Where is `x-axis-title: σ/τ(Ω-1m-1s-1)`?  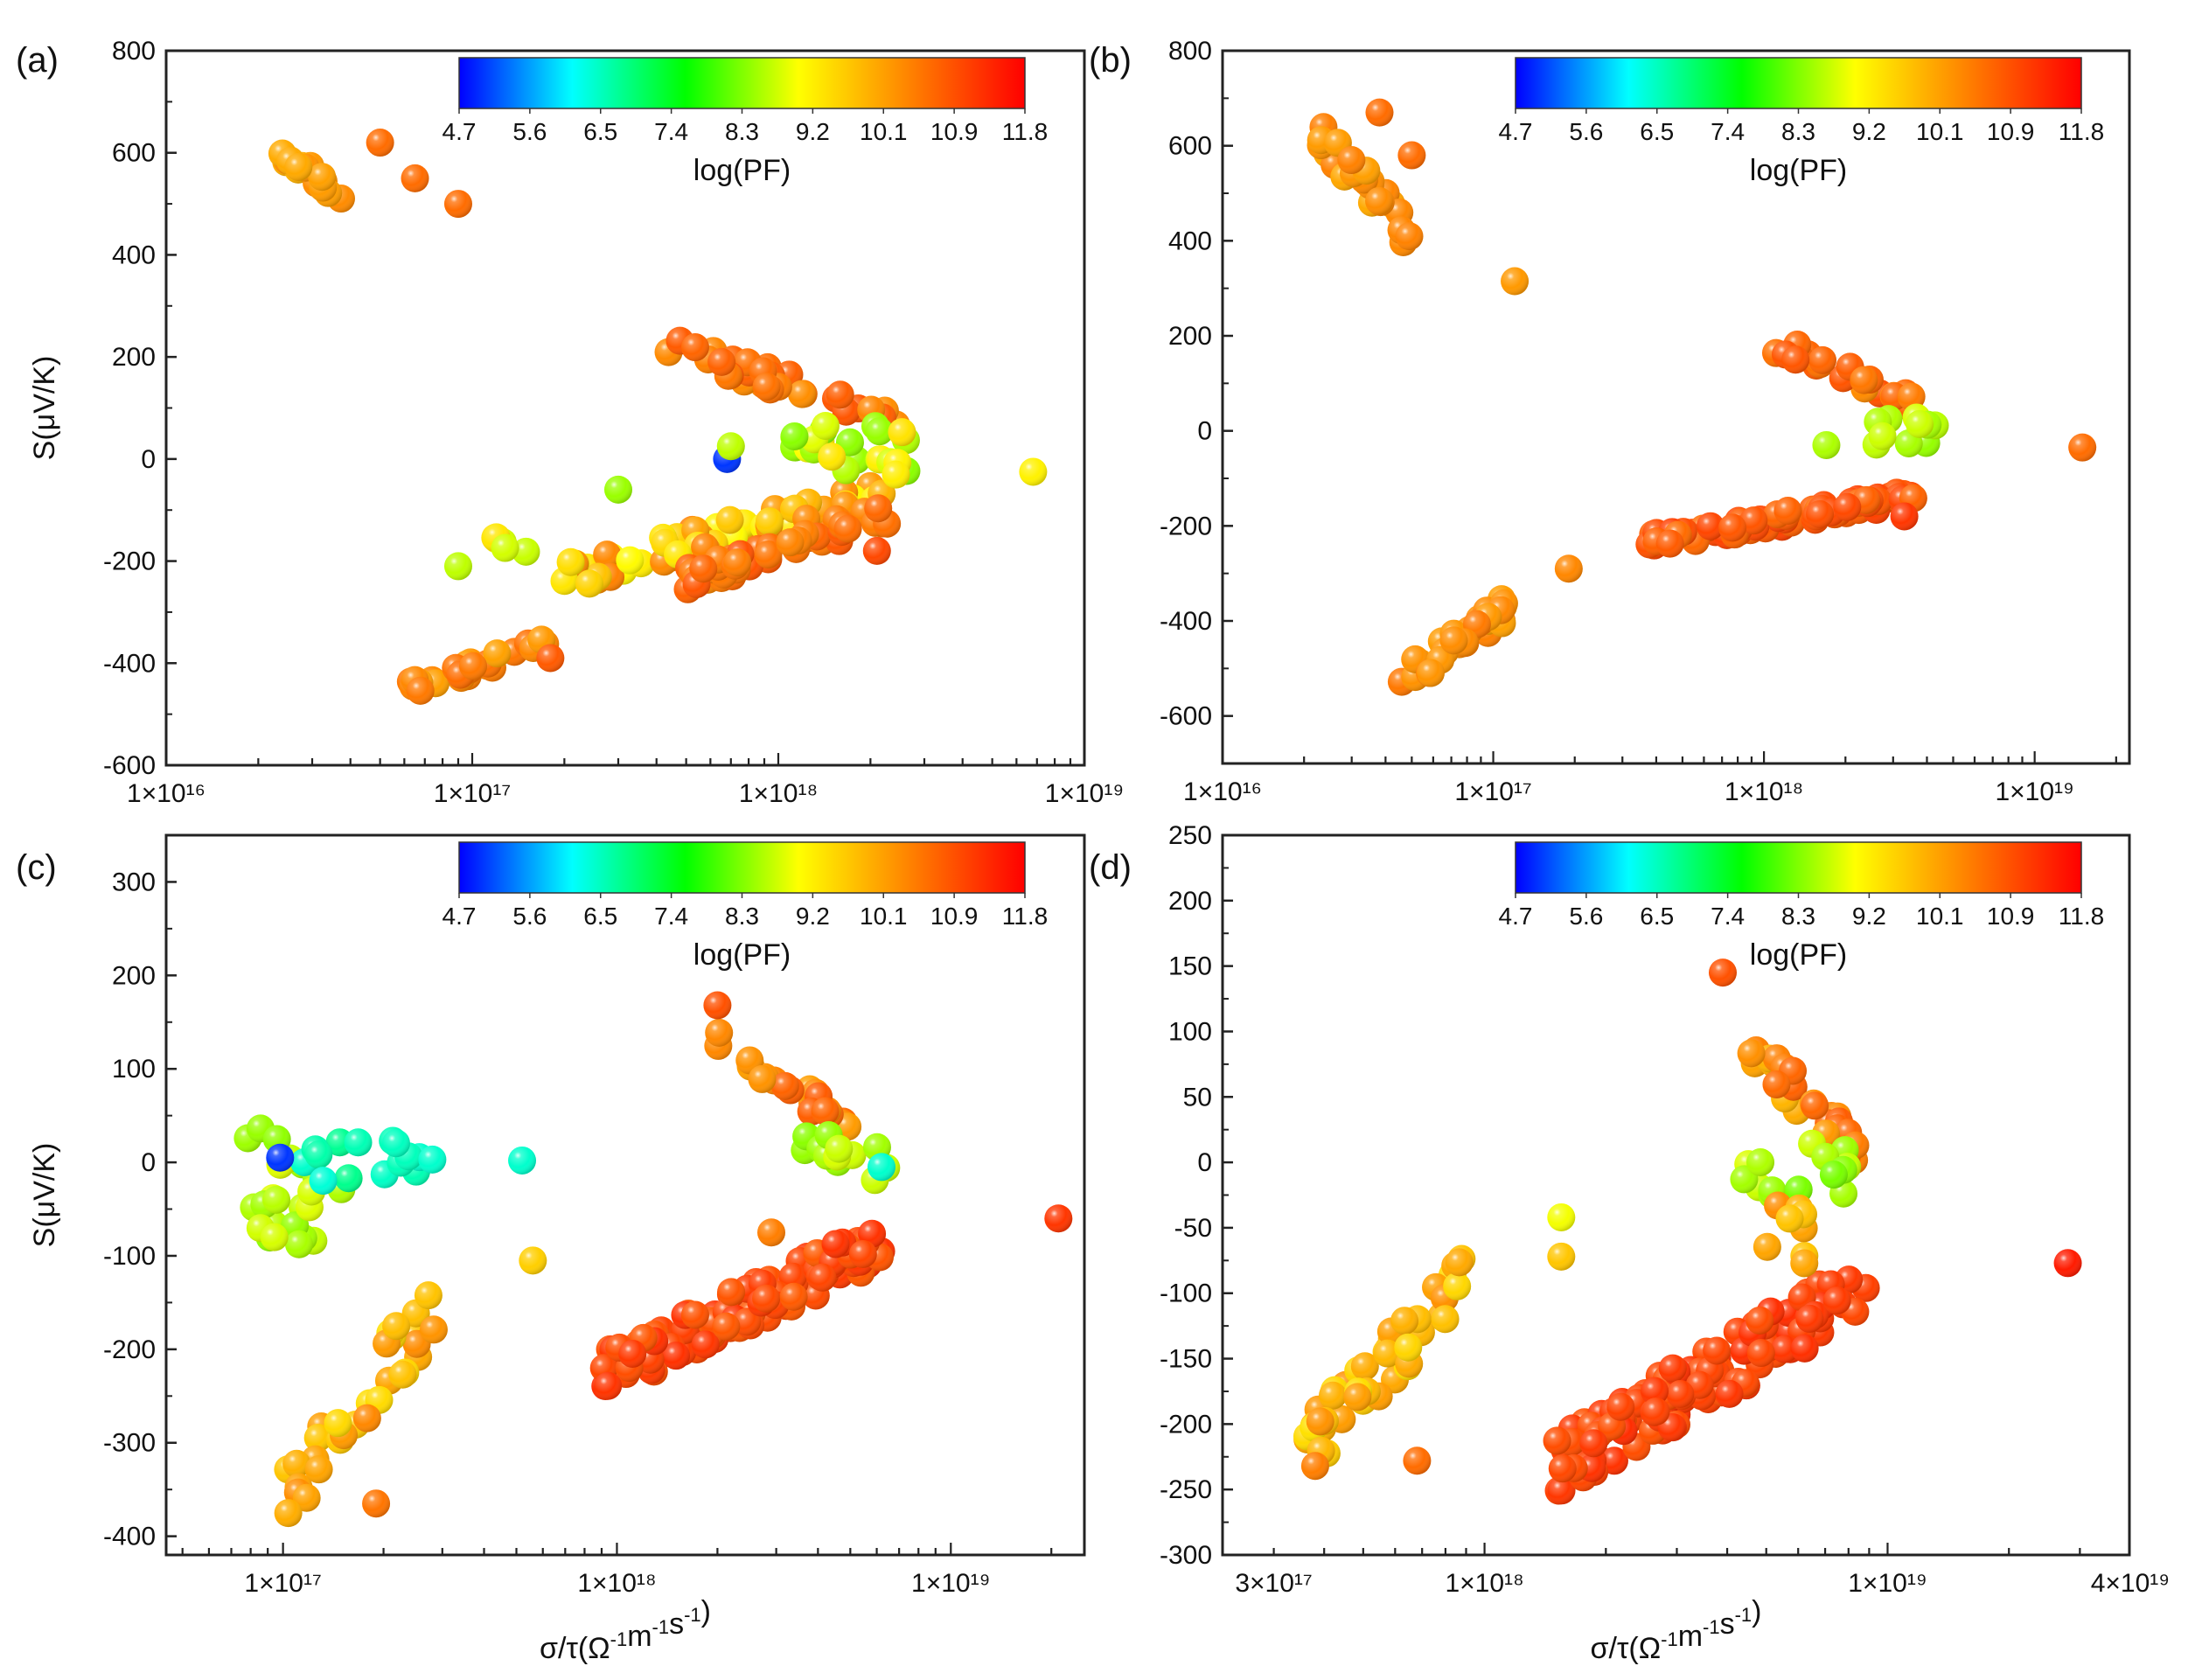 x-axis-title: σ/τ(Ω-1m-1s-1) is located at coordinates (625, 1630).